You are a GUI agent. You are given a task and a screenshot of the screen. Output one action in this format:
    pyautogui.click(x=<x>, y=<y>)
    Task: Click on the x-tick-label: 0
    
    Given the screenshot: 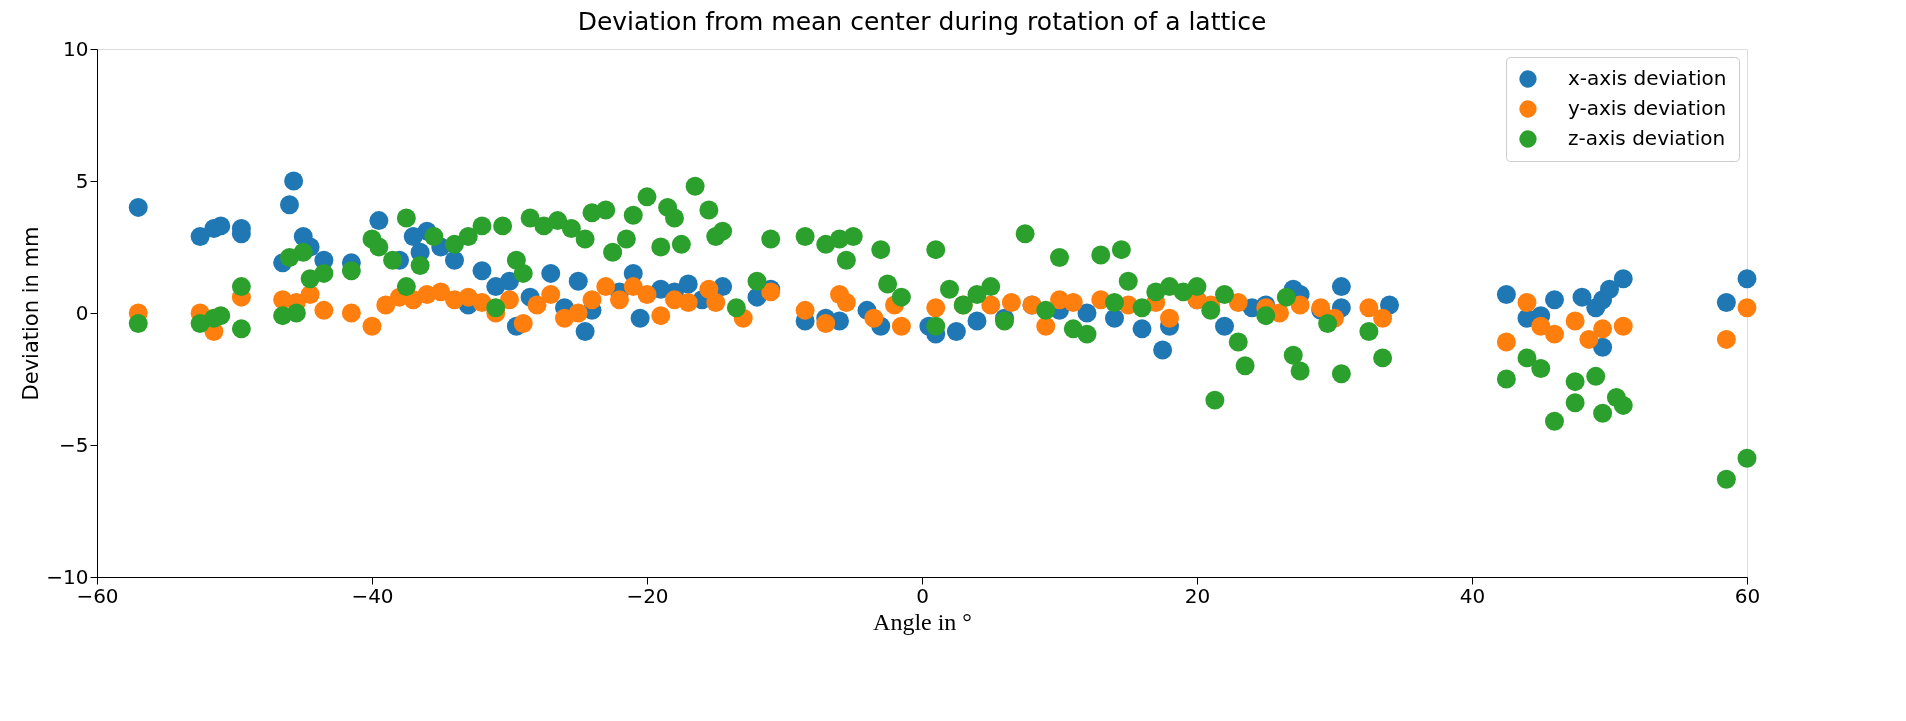 What is the action you would take?
    pyautogui.click(x=922, y=595)
    